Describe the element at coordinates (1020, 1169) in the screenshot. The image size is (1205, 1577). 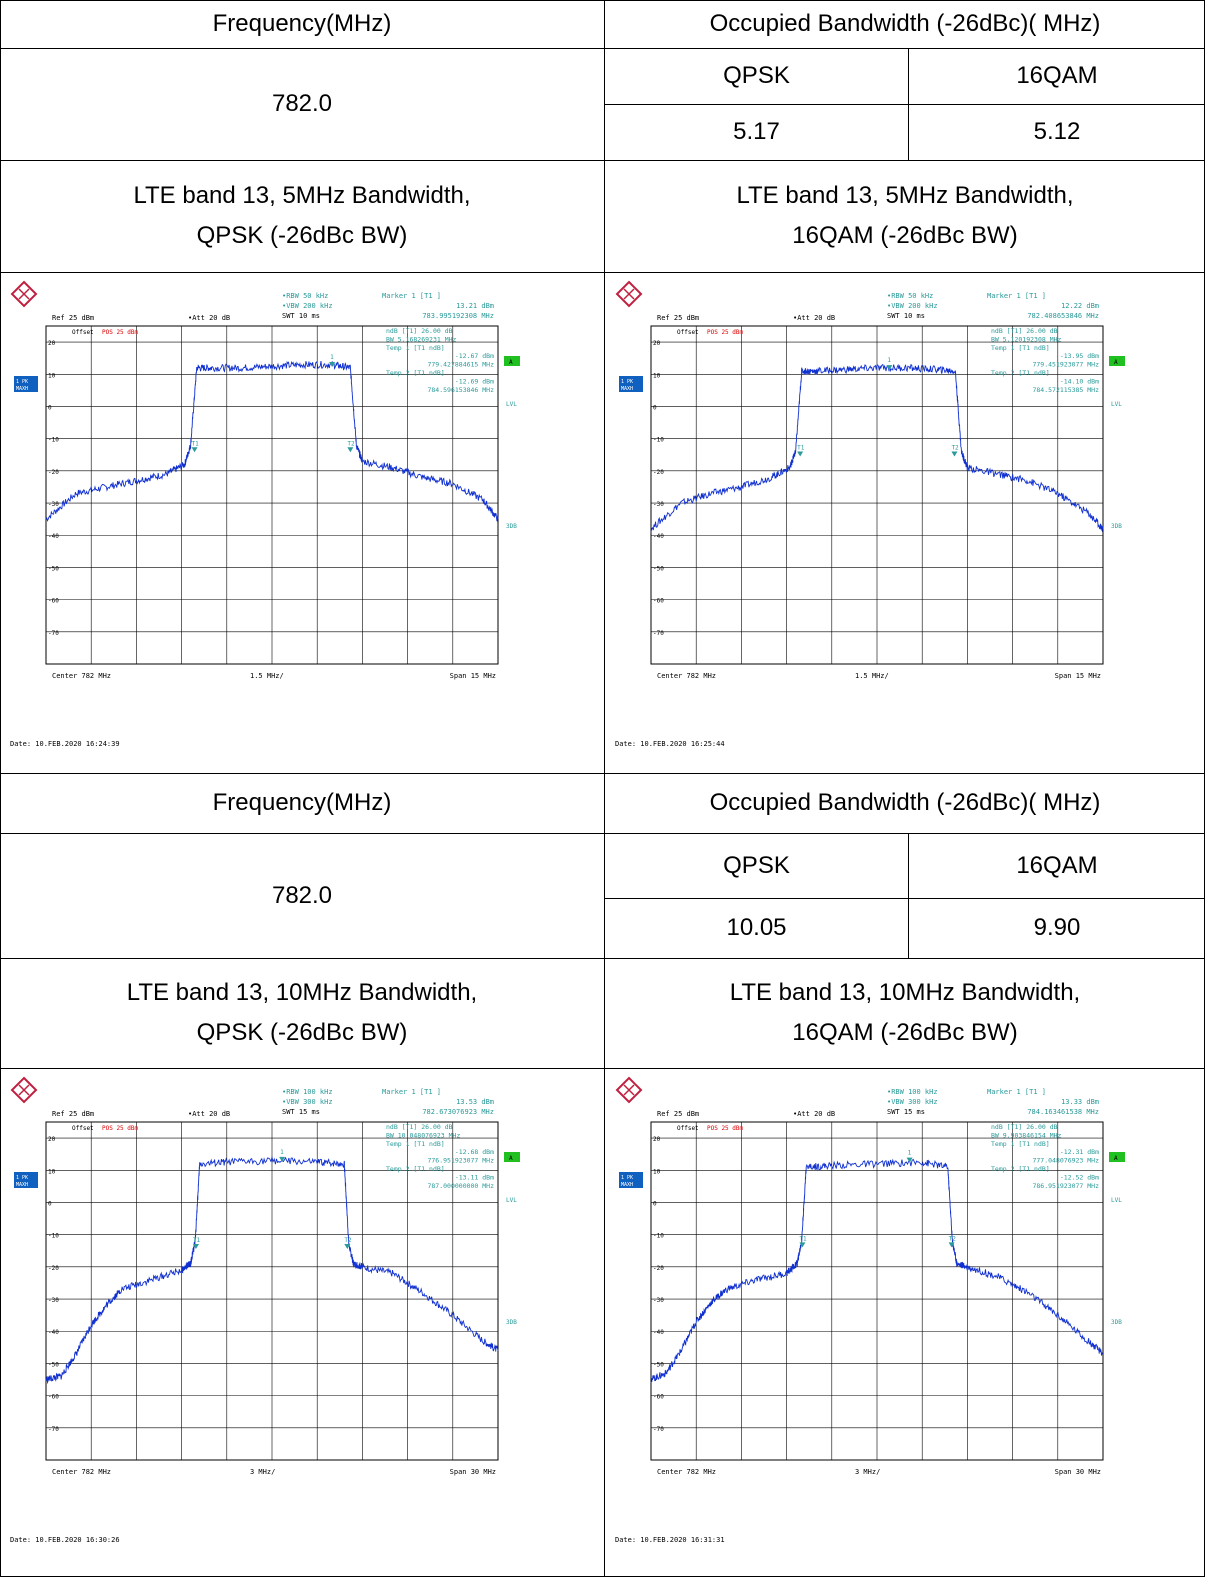
I see `marker-table-line: Temp 2 [T1 ndB]` at that location.